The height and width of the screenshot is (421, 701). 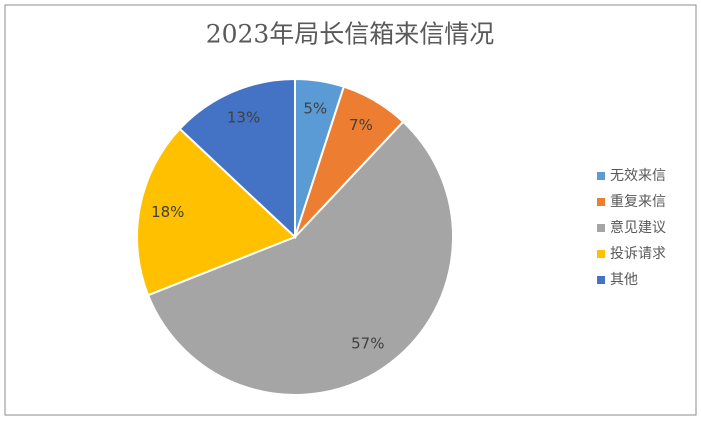 I want to click on legend-label: 无效来信, so click(x=638, y=176).